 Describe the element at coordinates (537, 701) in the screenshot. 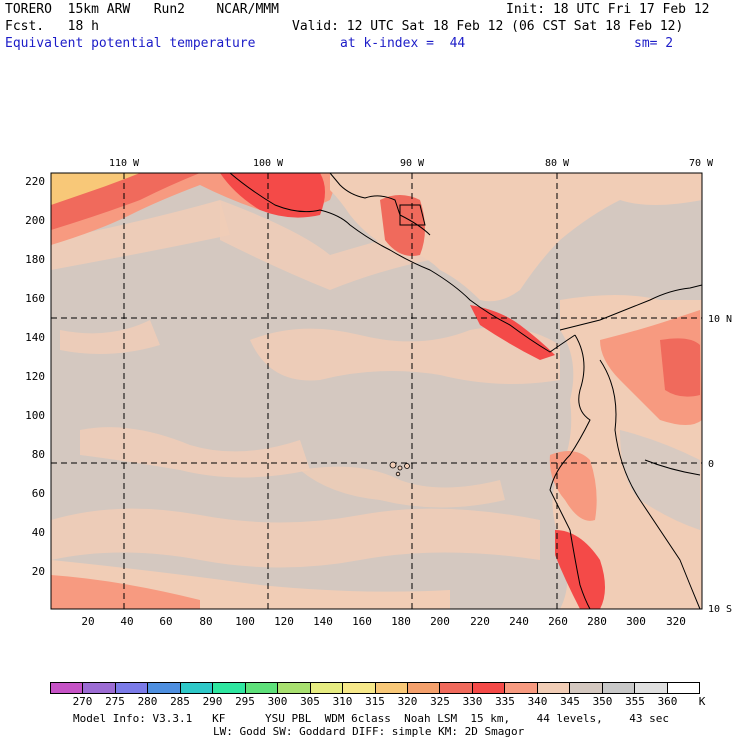

I see `color-scale-label: 340` at that location.